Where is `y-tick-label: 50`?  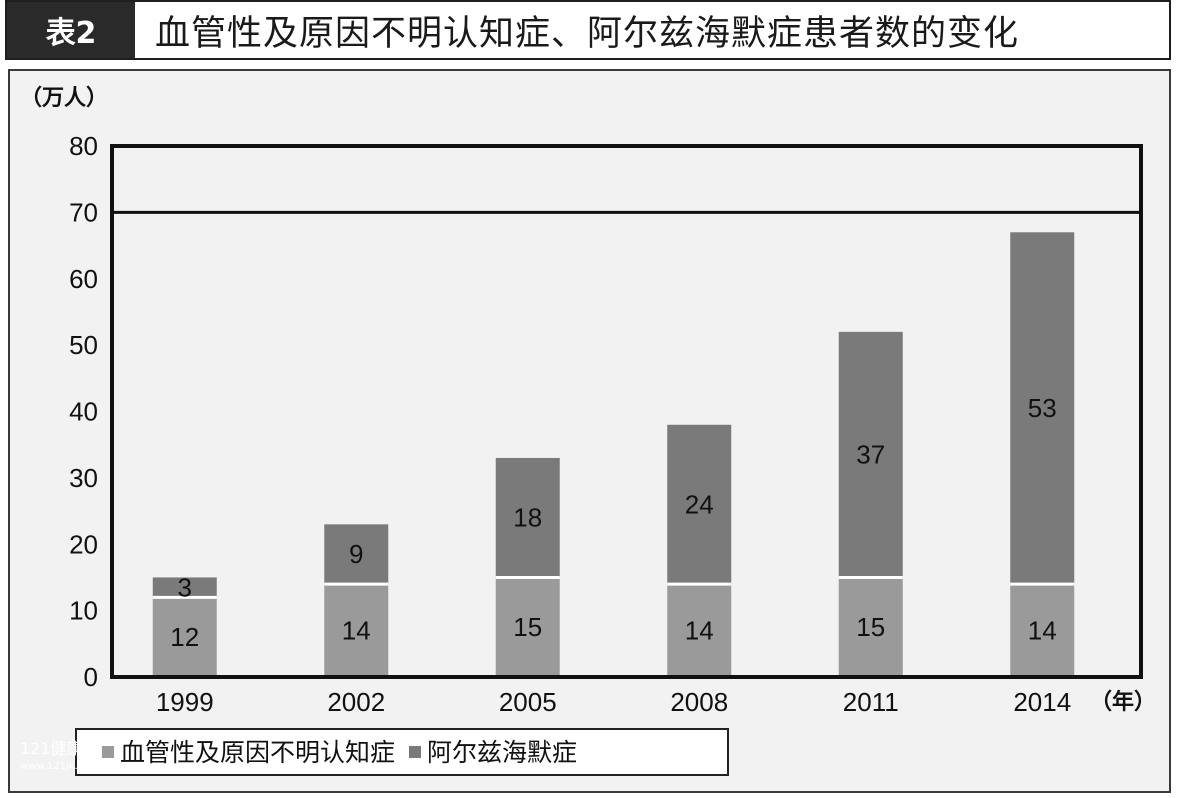
y-tick-label: 50 is located at coordinates (83, 345).